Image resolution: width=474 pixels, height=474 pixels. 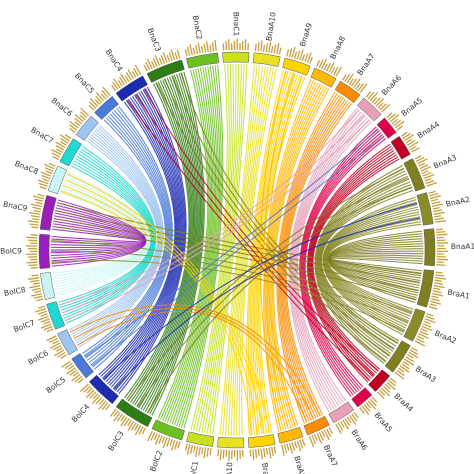 I want to click on chromosome-braa3, so click(x=397, y=356).